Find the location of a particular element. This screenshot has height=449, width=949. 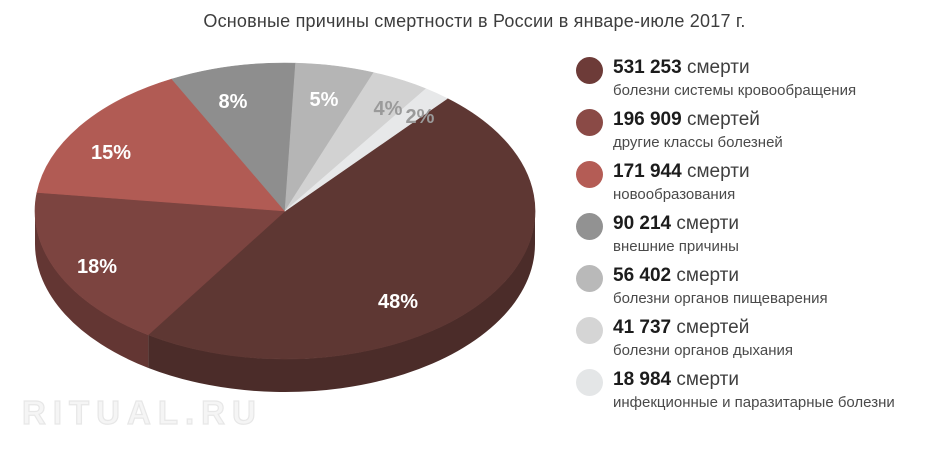

legend-value: 56 402 смерти is located at coordinates (720, 276).